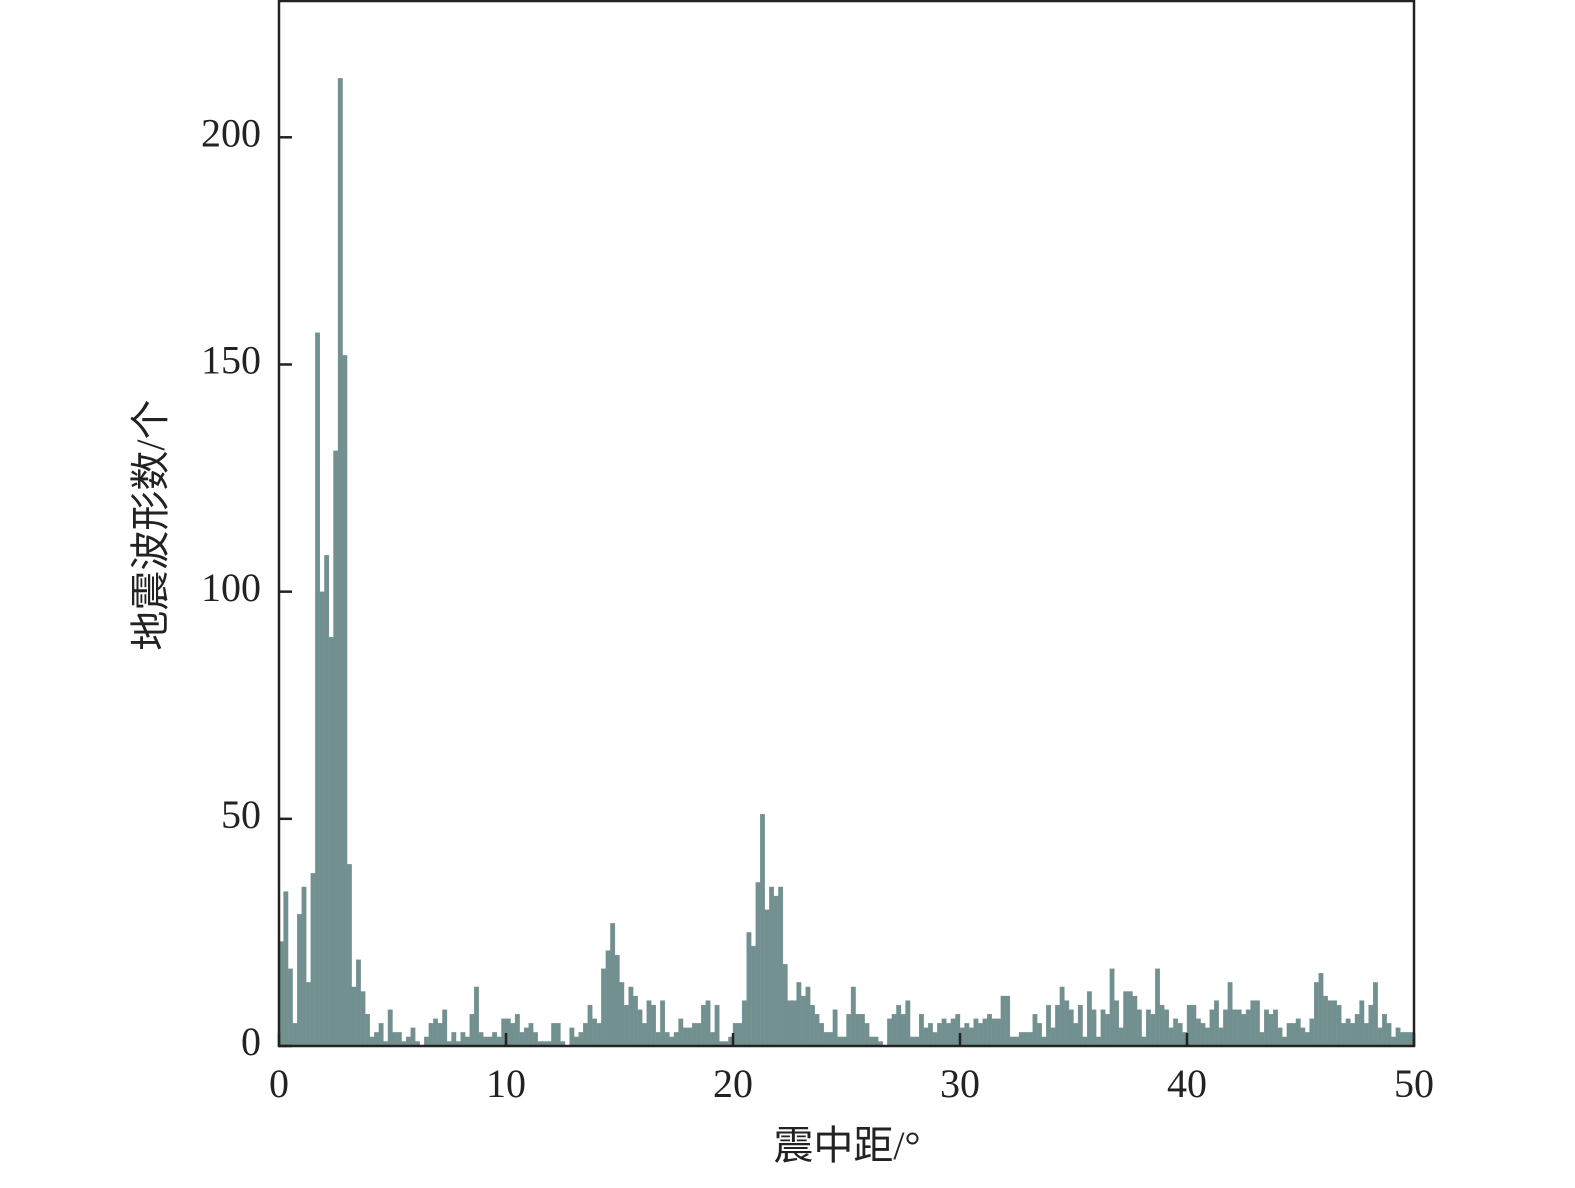 Image resolution: width=1575 pixels, height=1188 pixels. Describe the element at coordinates (733, 1083) in the screenshot. I see `x-tick-label: 20` at that location.